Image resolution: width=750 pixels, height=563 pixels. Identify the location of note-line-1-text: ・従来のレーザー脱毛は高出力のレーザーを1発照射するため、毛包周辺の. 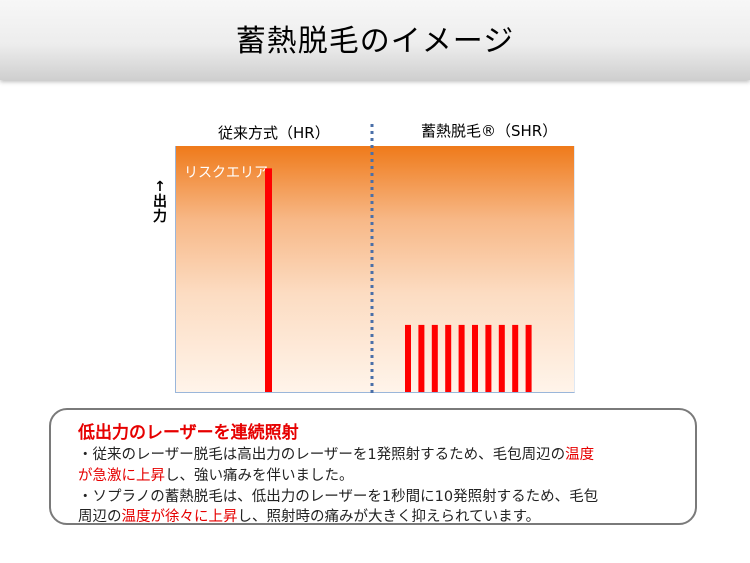
(322, 455).